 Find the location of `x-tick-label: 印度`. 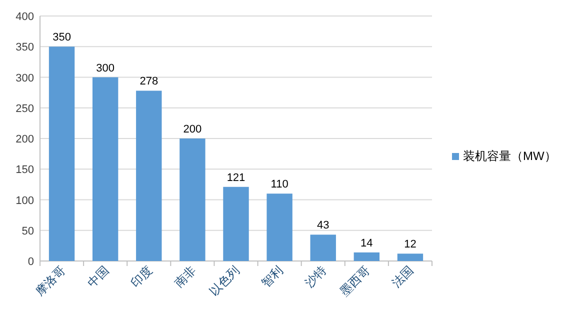

x-tick-label: 印度 is located at coordinates (142, 276).